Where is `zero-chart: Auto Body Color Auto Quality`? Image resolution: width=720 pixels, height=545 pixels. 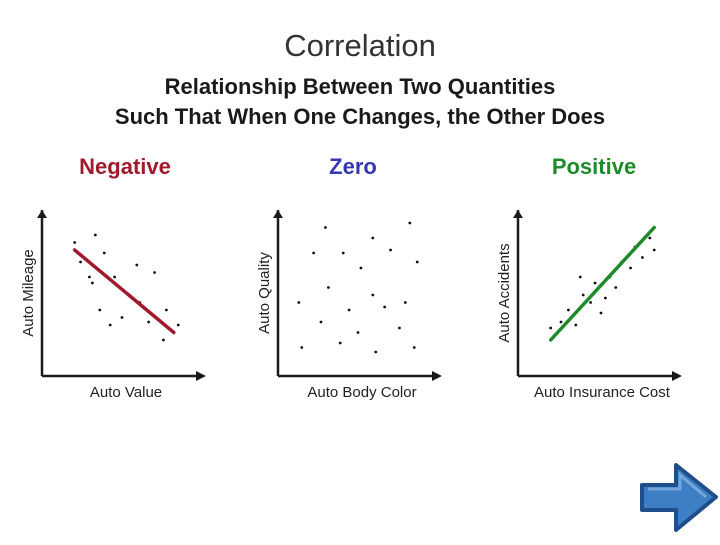
zero-chart: Auto Body Color Auto Quality is located at coordinates (349, 305).